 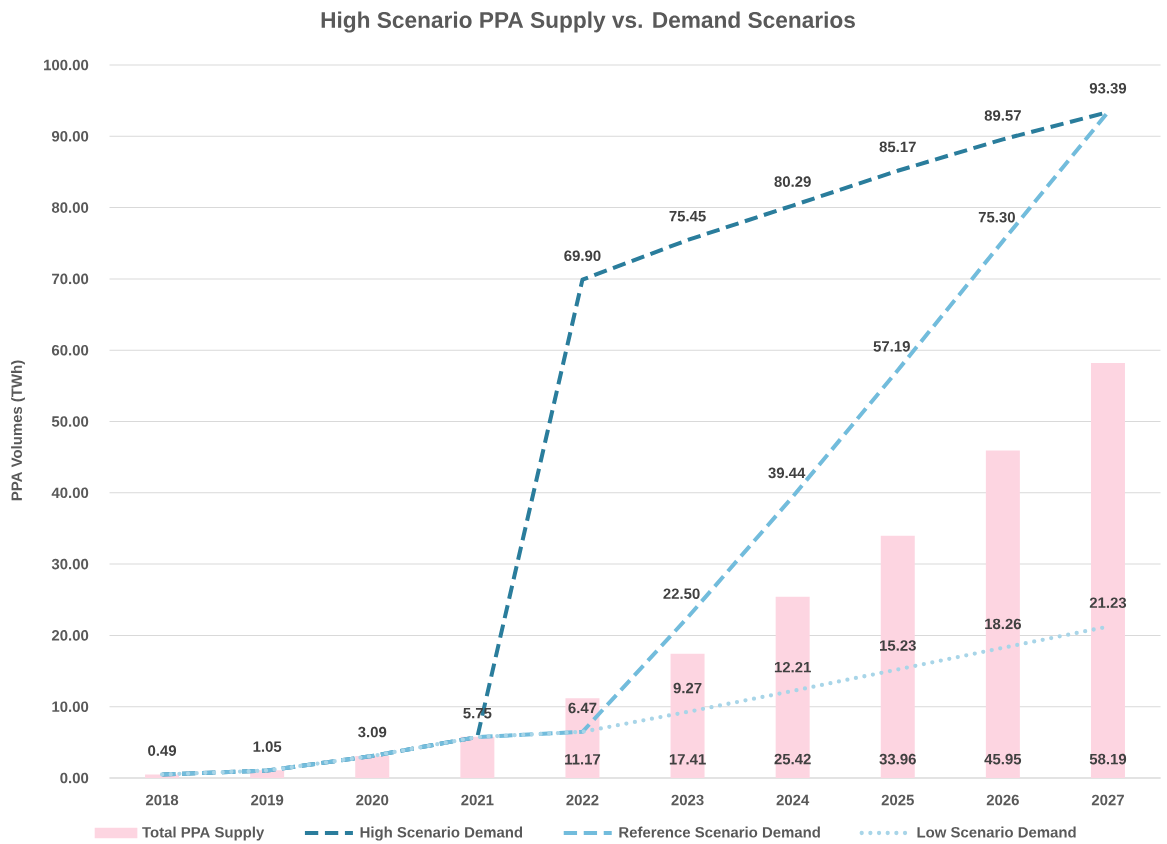 I want to click on data-label: 89.57, so click(x=1002, y=115).